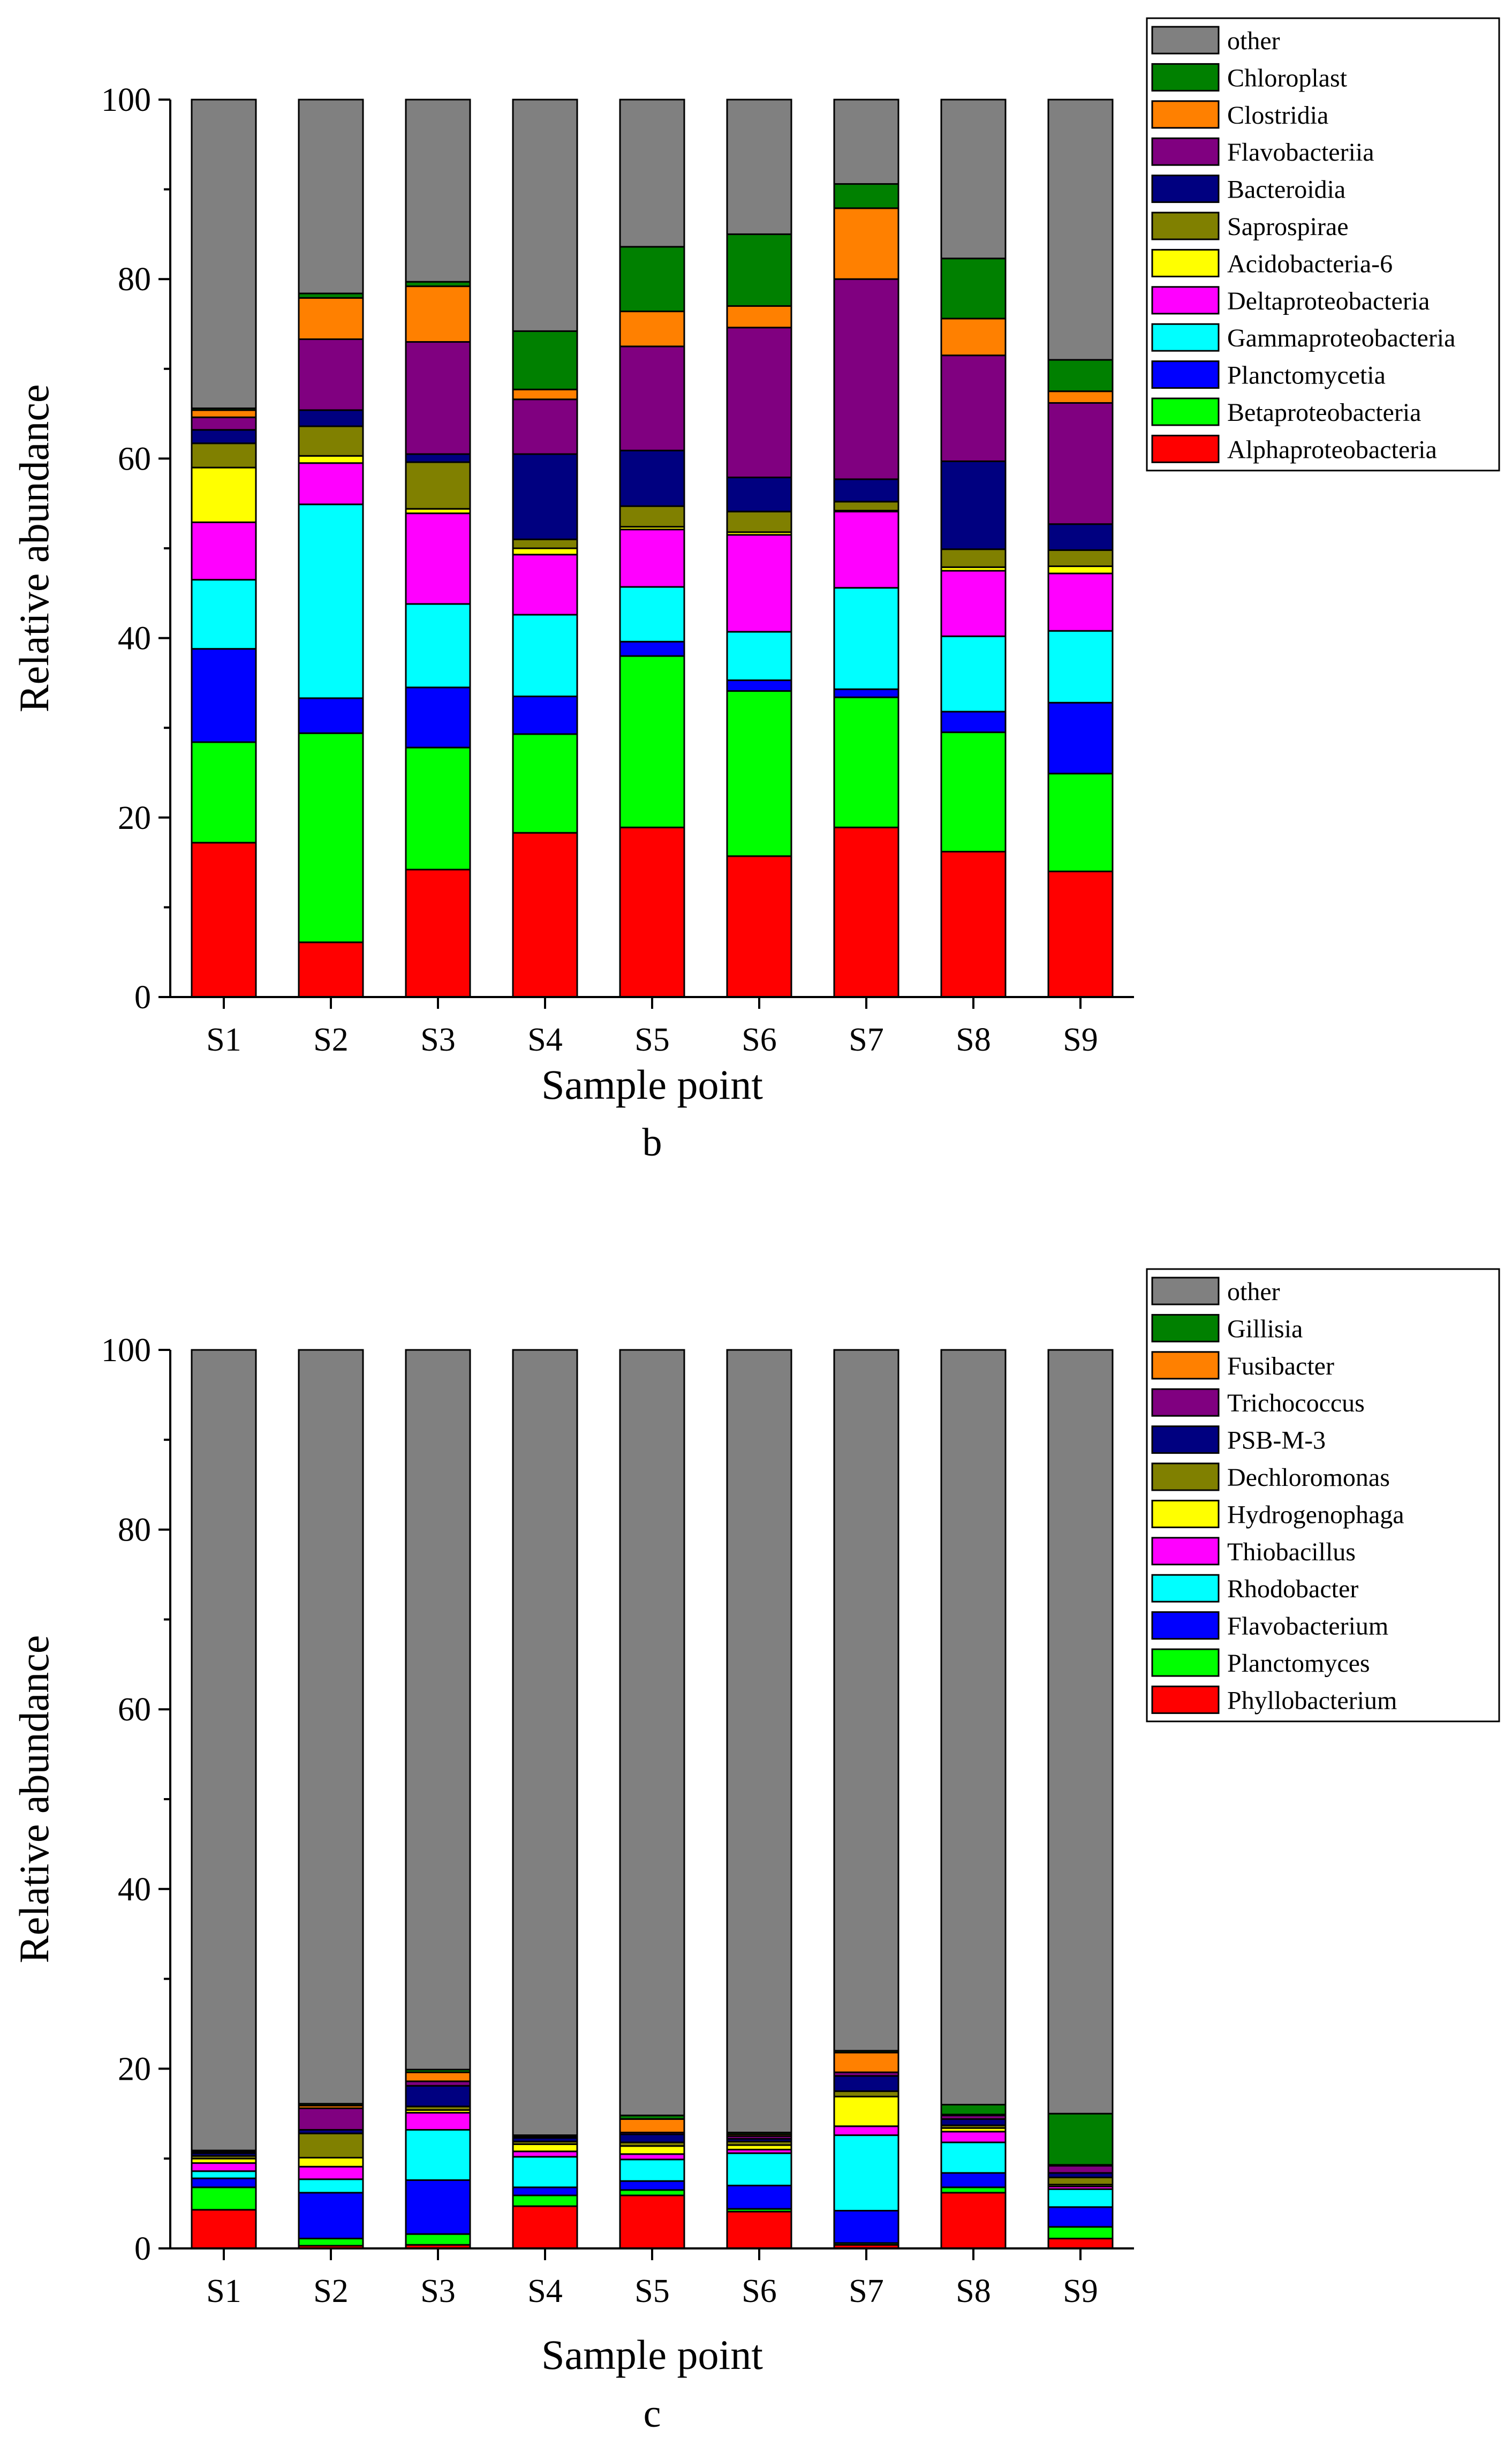 This screenshot has width=1512, height=2446. I want to click on bar-segment-psb-m-3-s7, so click(866, 2084).